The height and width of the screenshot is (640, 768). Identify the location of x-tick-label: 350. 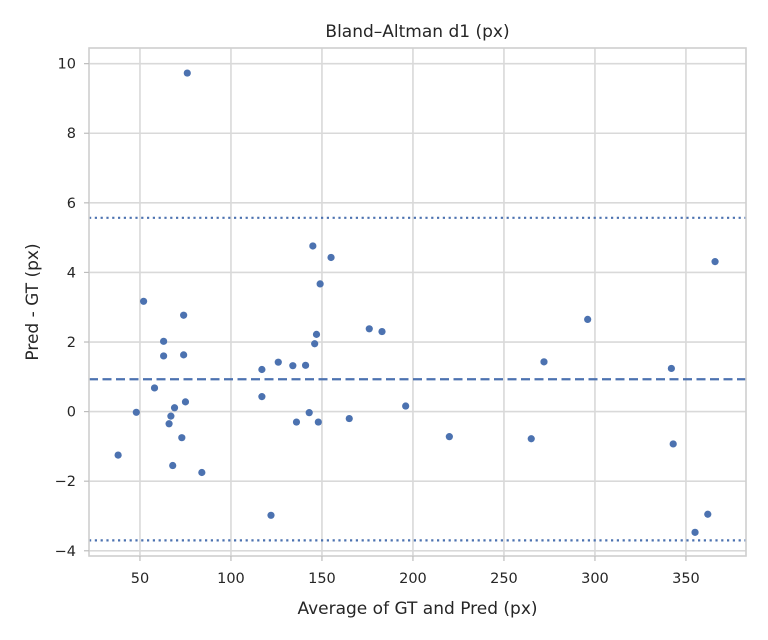
(686, 579).